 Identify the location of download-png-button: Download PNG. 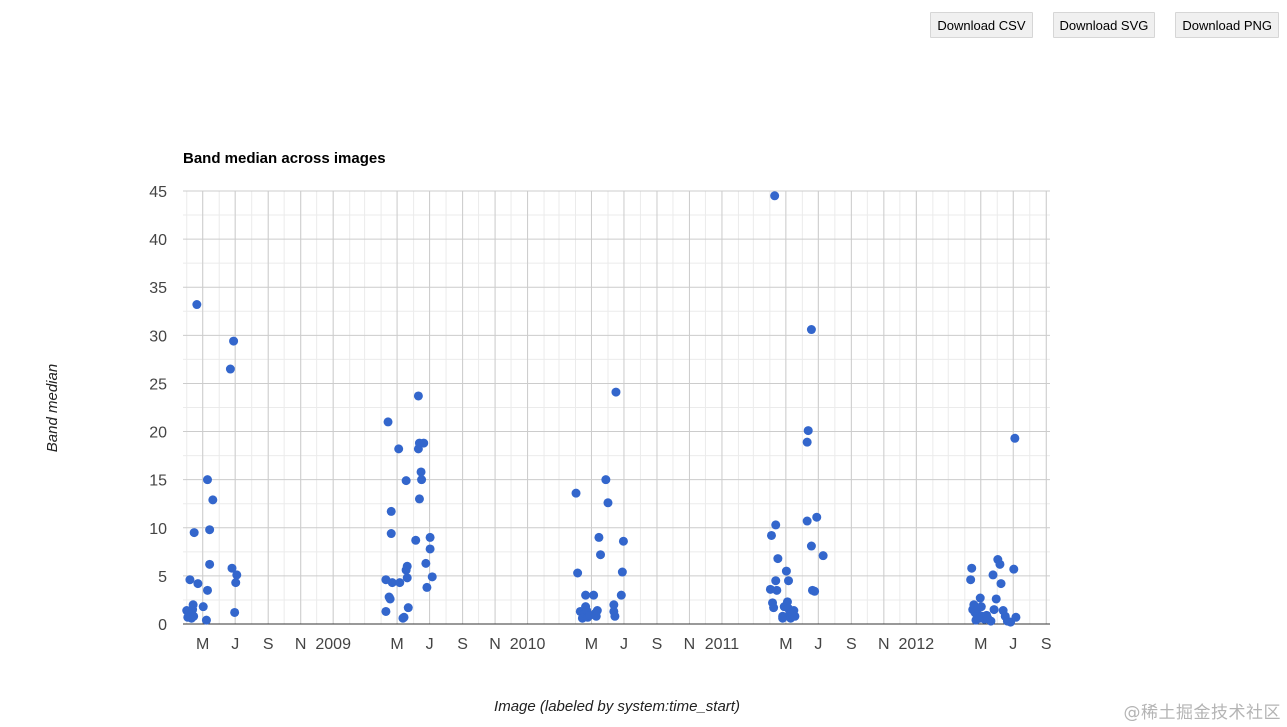
(1227, 25).